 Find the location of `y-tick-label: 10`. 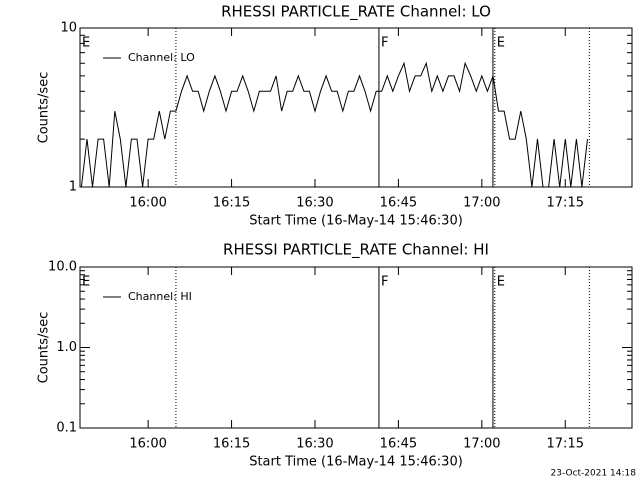

y-tick-label: 10 is located at coordinates (68, 28).